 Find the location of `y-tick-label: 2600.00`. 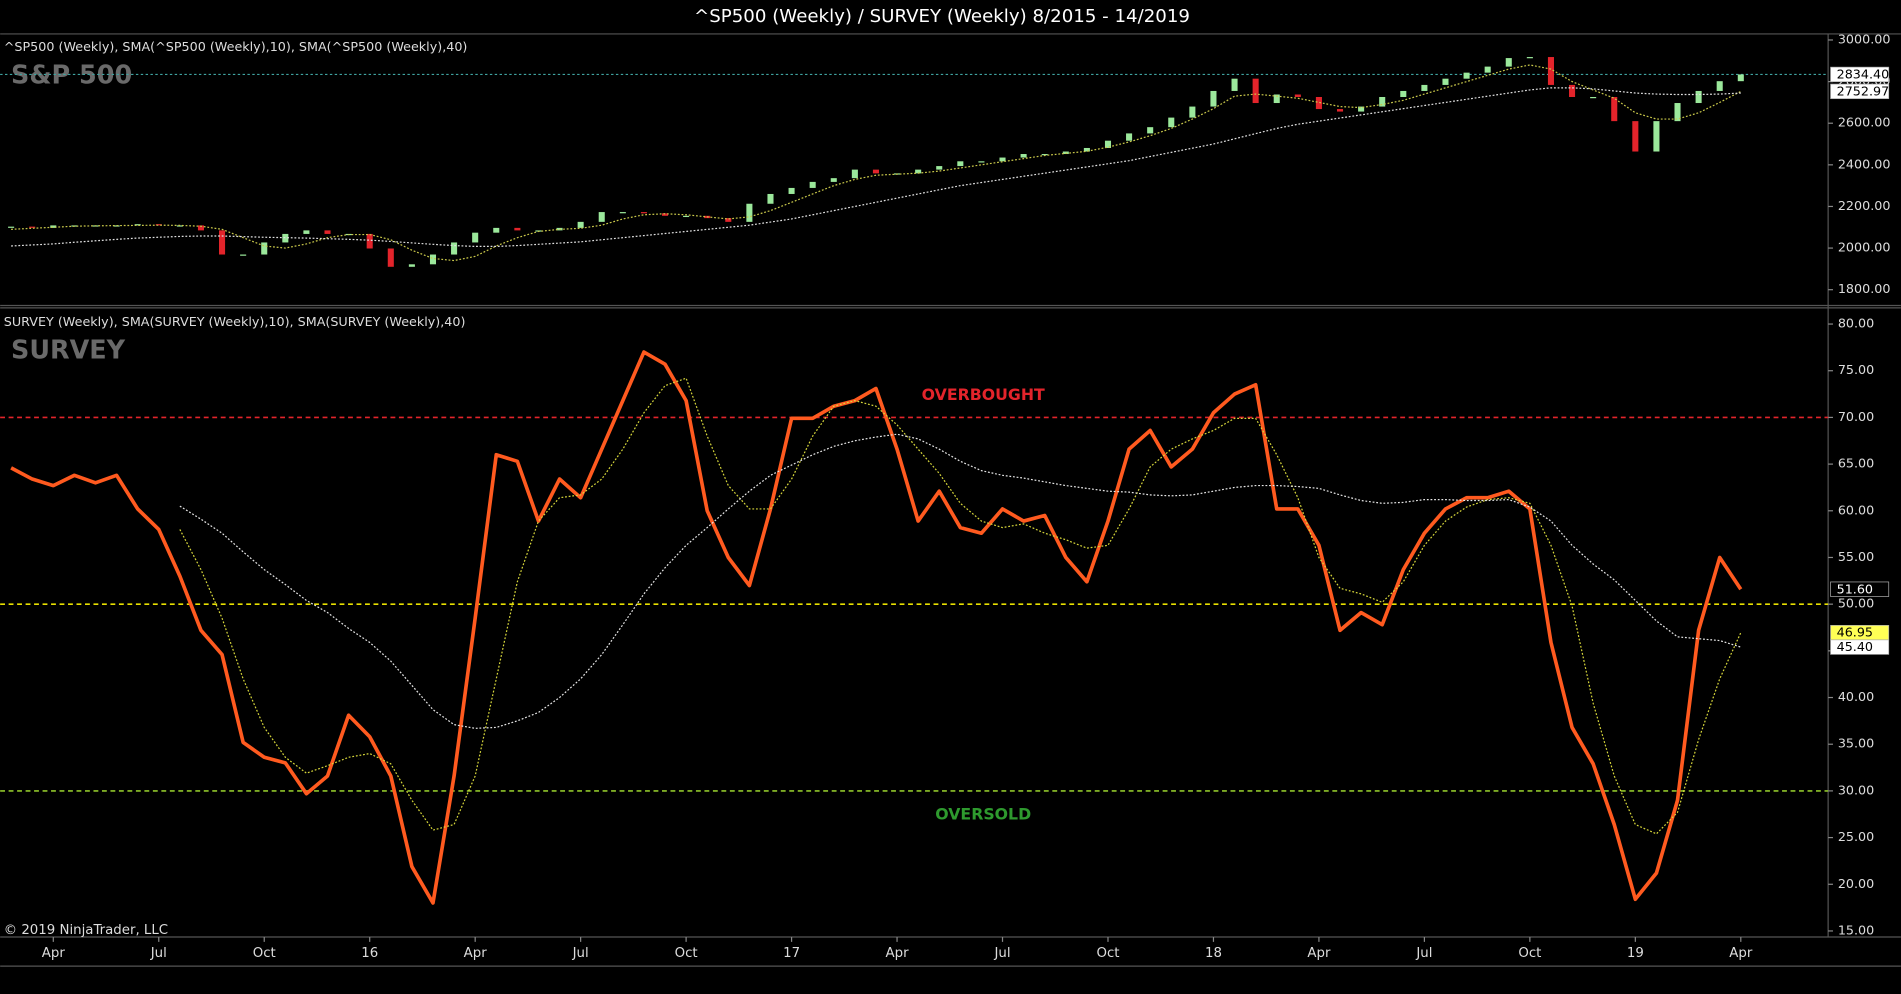

y-tick-label: 2600.00 is located at coordinates (1864, 122).